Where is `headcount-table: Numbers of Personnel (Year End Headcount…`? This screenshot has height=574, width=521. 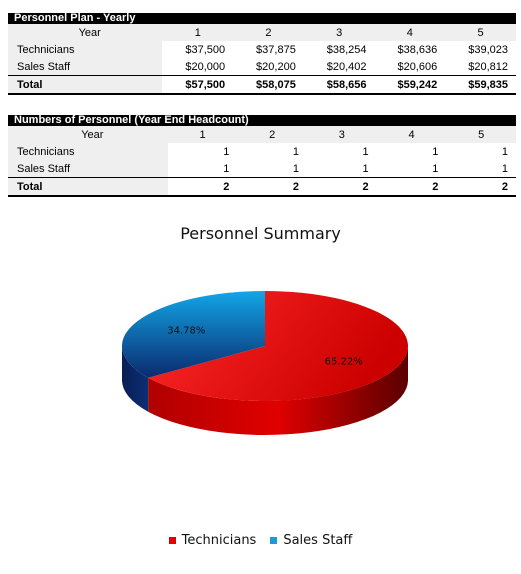 headcount-table: Numbers of Personnel (Year End Headcount… is located at coordinates (262, 156).